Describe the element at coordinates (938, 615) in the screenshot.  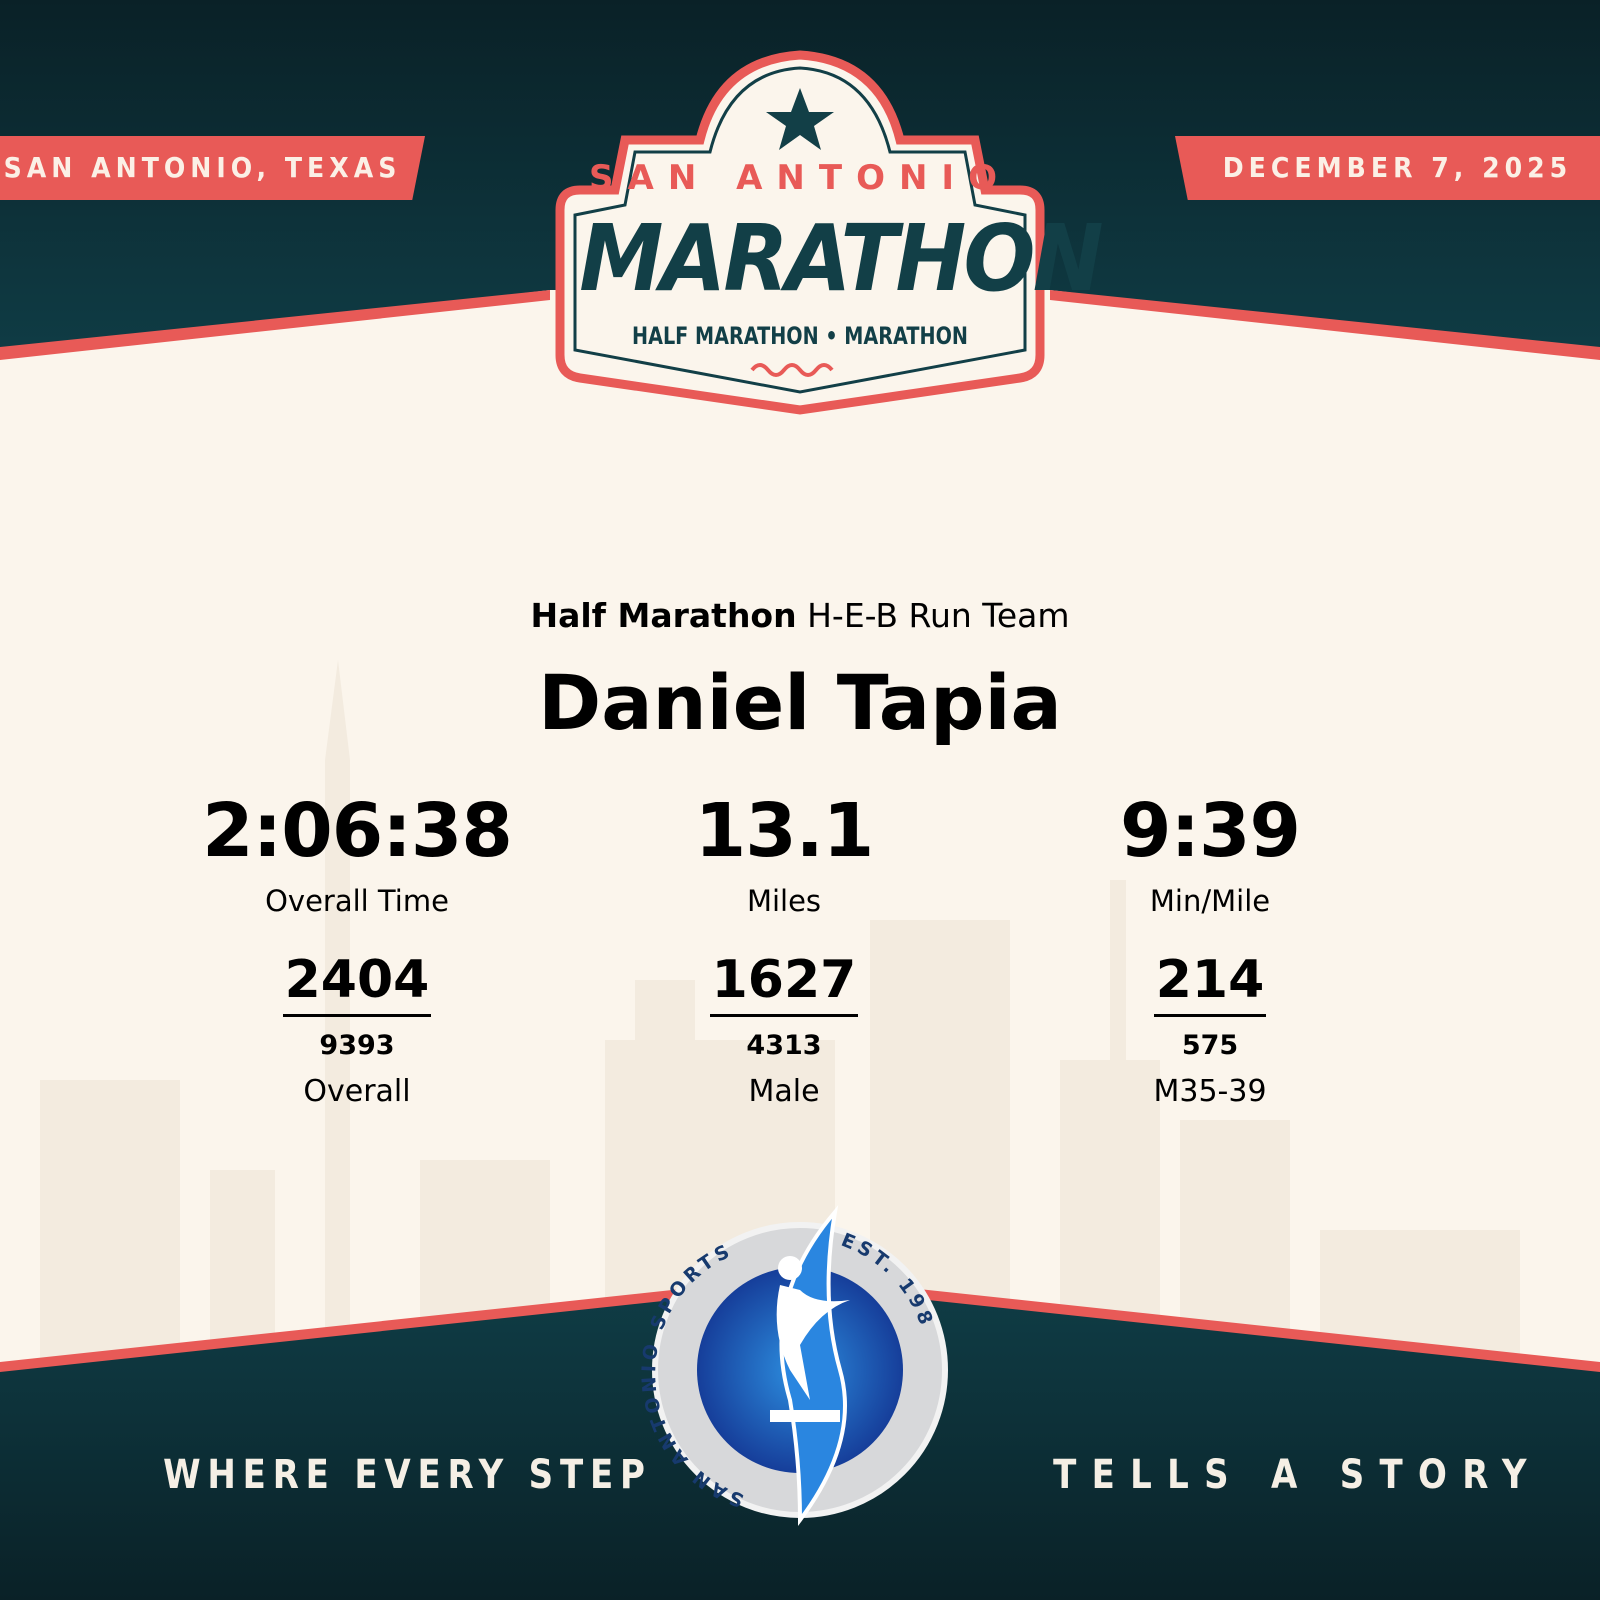
I see `team-name: H-E-B Run Team` at that location.